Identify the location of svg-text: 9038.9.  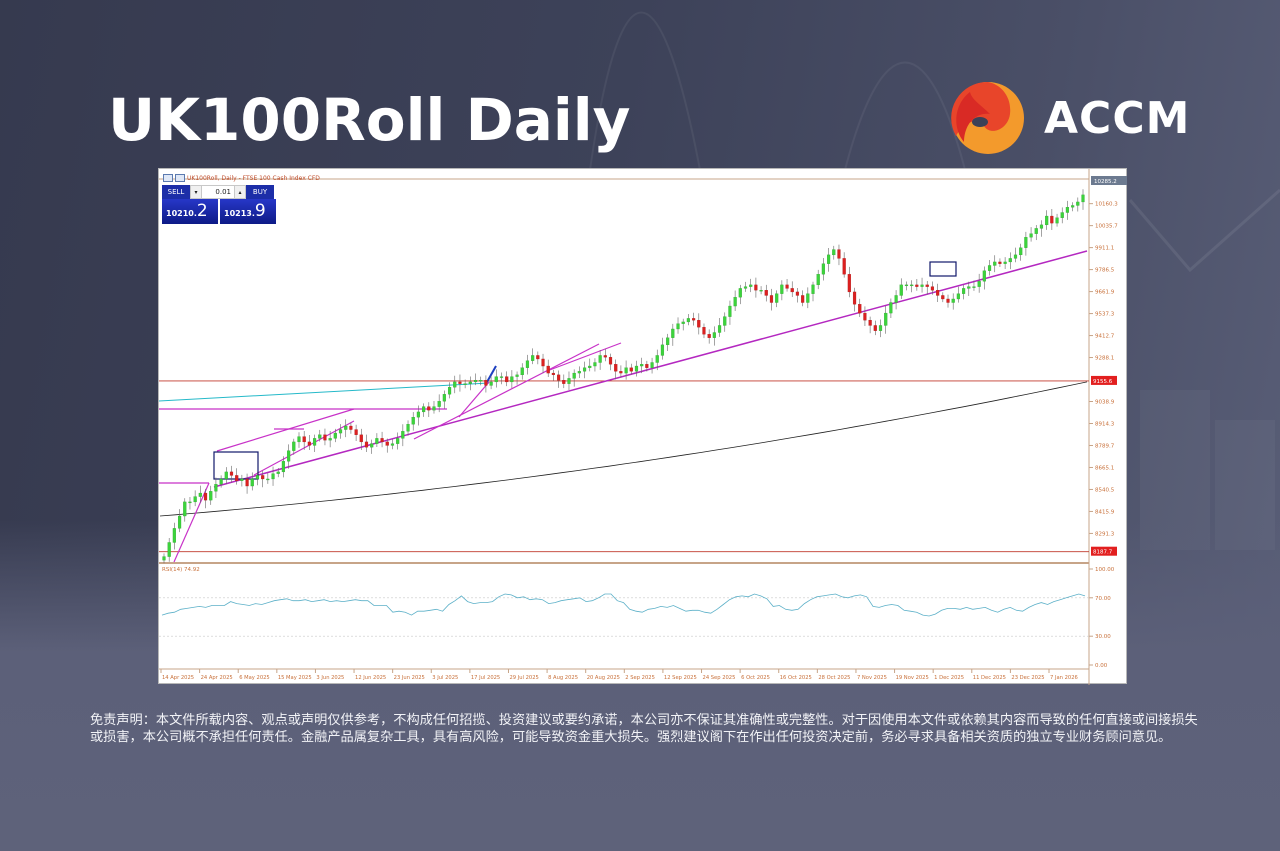
(1105, 403).